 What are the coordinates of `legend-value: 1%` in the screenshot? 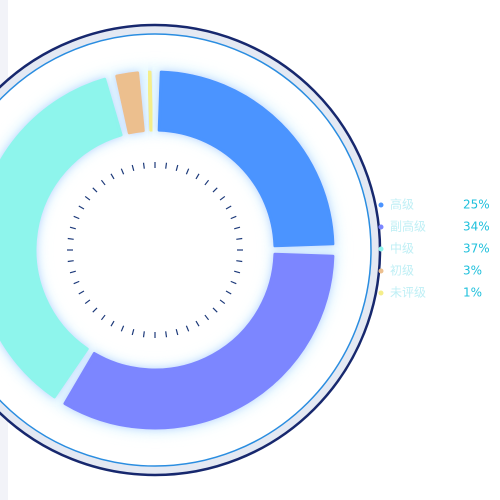 It's located at (472, 293).